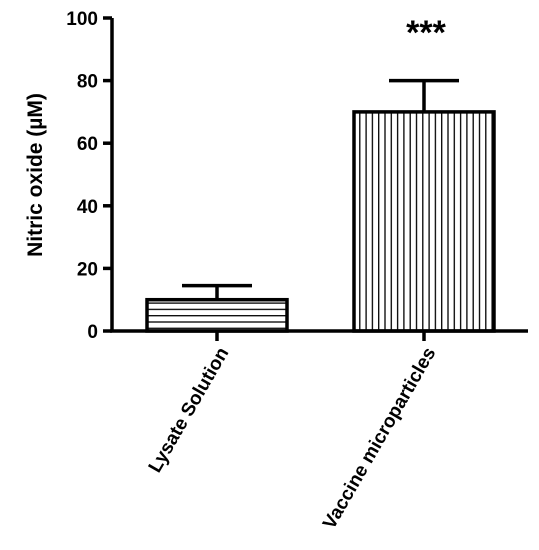 The width and height of the screenshot is (539, 550). Describe the element at coordinates (92, 332) in the screenshot. I see `y-tick-label: 0` at that location.